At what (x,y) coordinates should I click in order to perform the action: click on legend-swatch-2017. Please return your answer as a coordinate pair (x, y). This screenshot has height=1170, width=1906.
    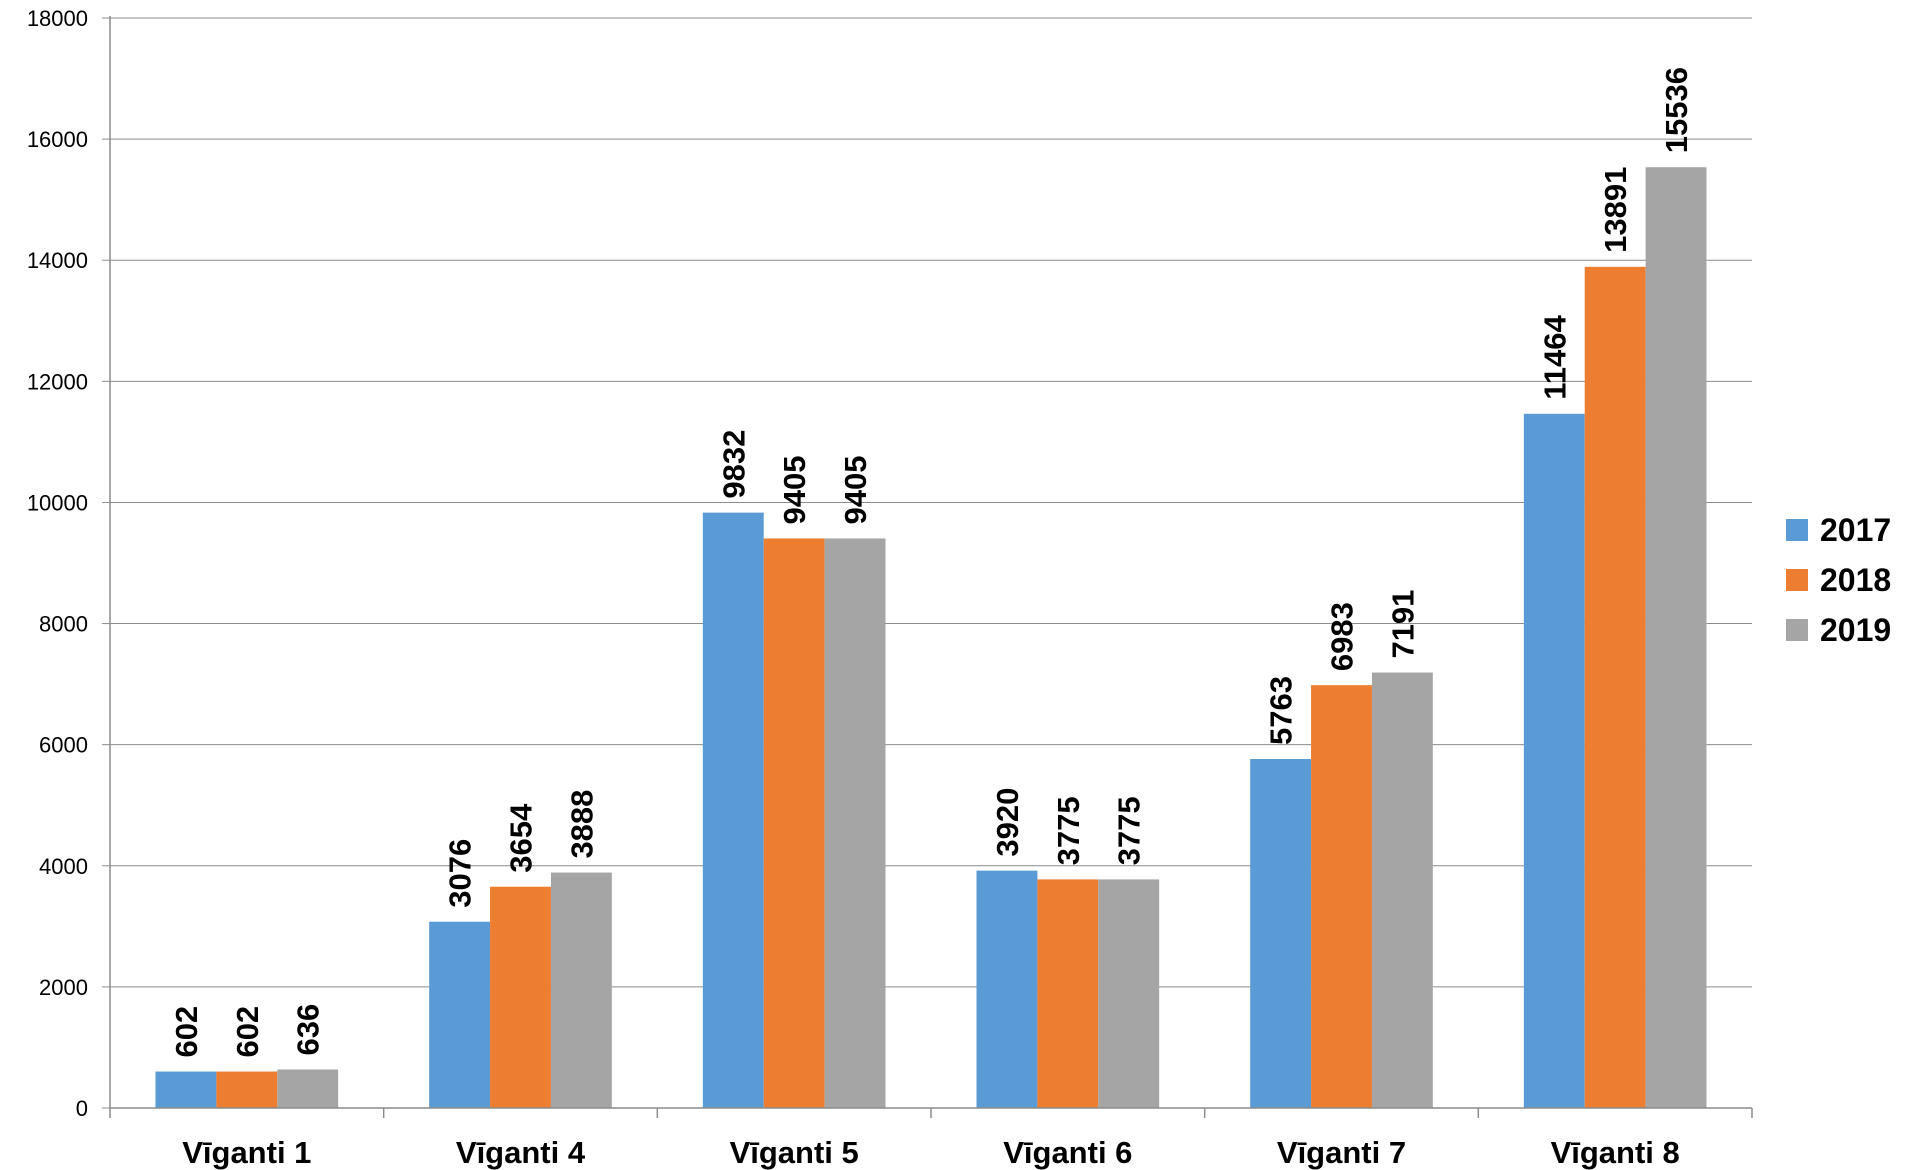
    Looking at the image, I should click on (1797, 530).